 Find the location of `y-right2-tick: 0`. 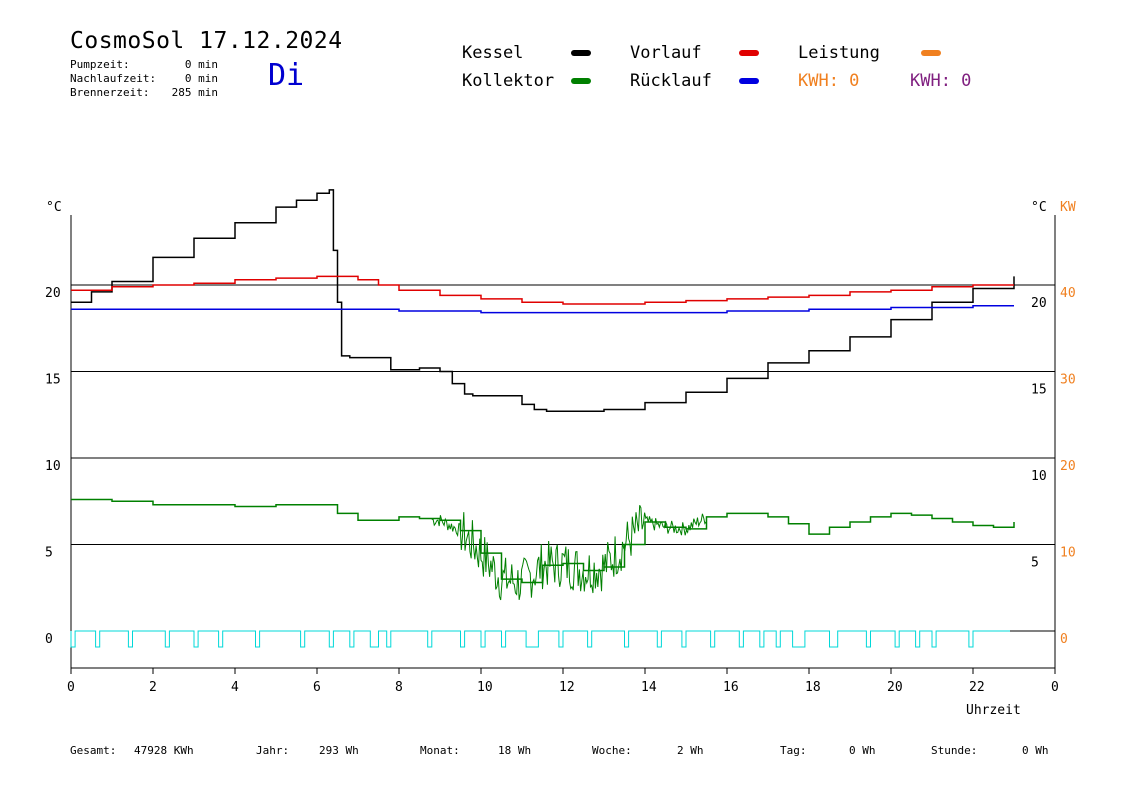

y-right2-tick: 0 is located at coordinates (1064, 639).